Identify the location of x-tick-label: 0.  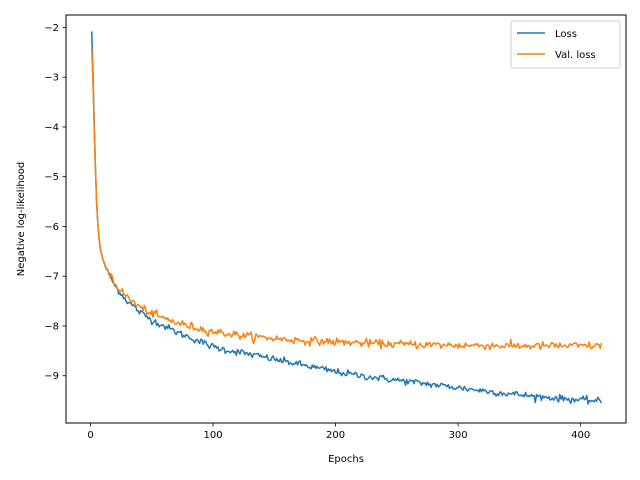
(90, 435).